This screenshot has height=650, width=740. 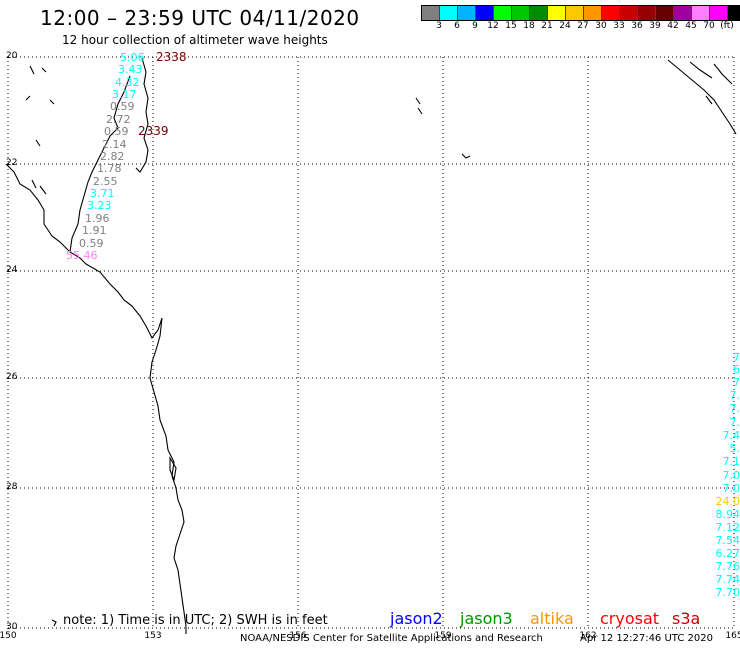 I want to click on colorbar-tick-label: 12, so click(x=493, y=26).